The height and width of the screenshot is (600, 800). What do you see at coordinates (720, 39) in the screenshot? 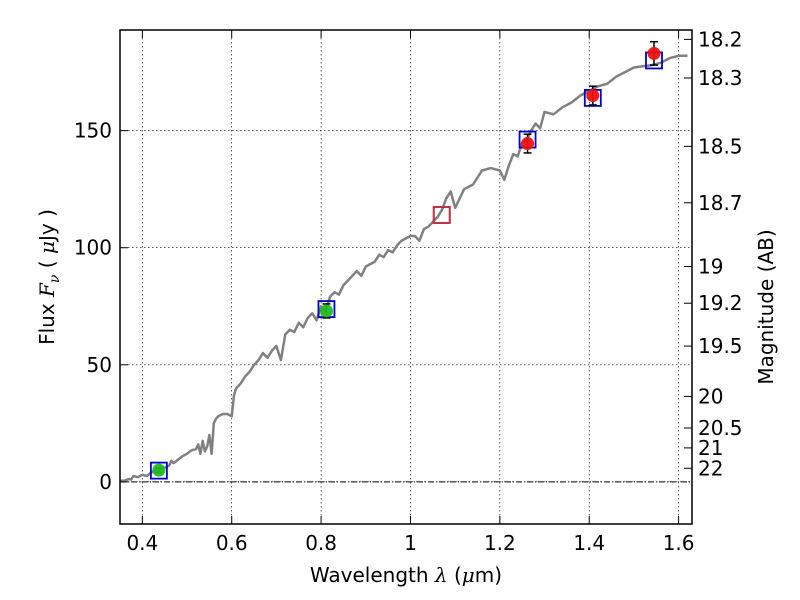
I see `magnitude-tick-label: 18.2` at bounding box center [720, 39].